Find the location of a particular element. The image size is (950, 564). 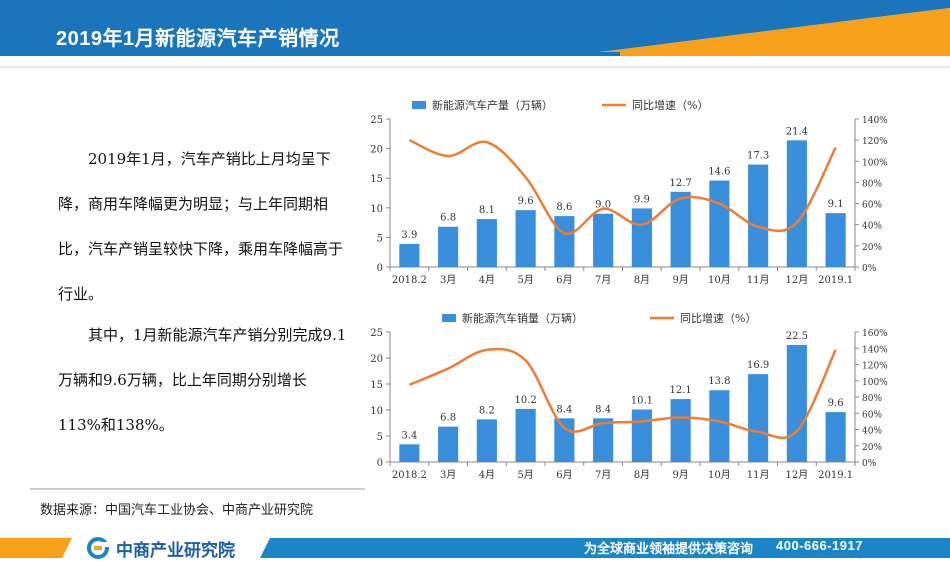

y2-tick-label: 120% is located at coordinates (875, 367).